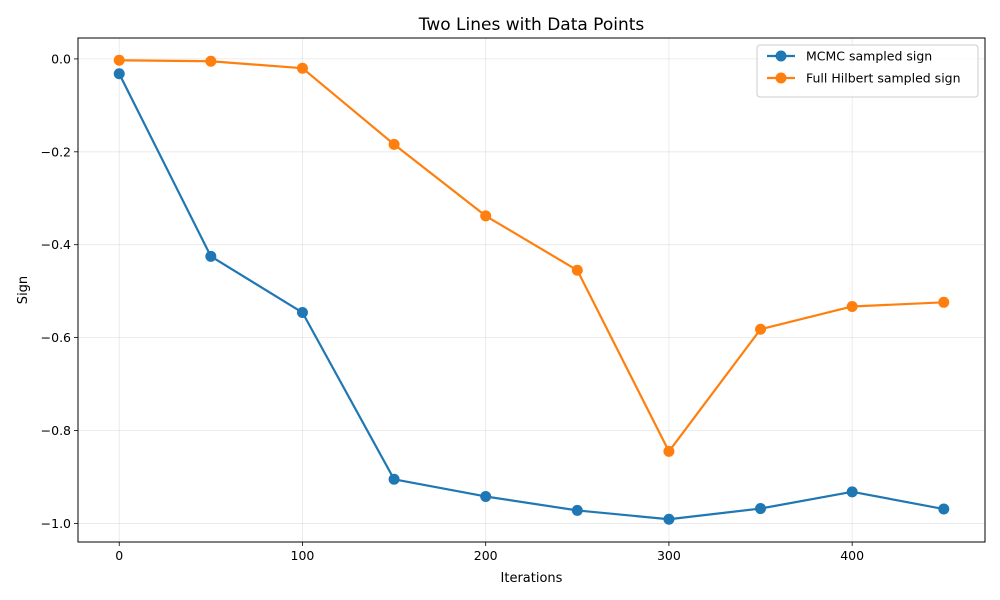 Image resolution: width=1000 pixels, height=600 pixels. Describe the element at coordinates (56, 523) in the screenshot. I see `y-tick-label: −1.0` at that location.